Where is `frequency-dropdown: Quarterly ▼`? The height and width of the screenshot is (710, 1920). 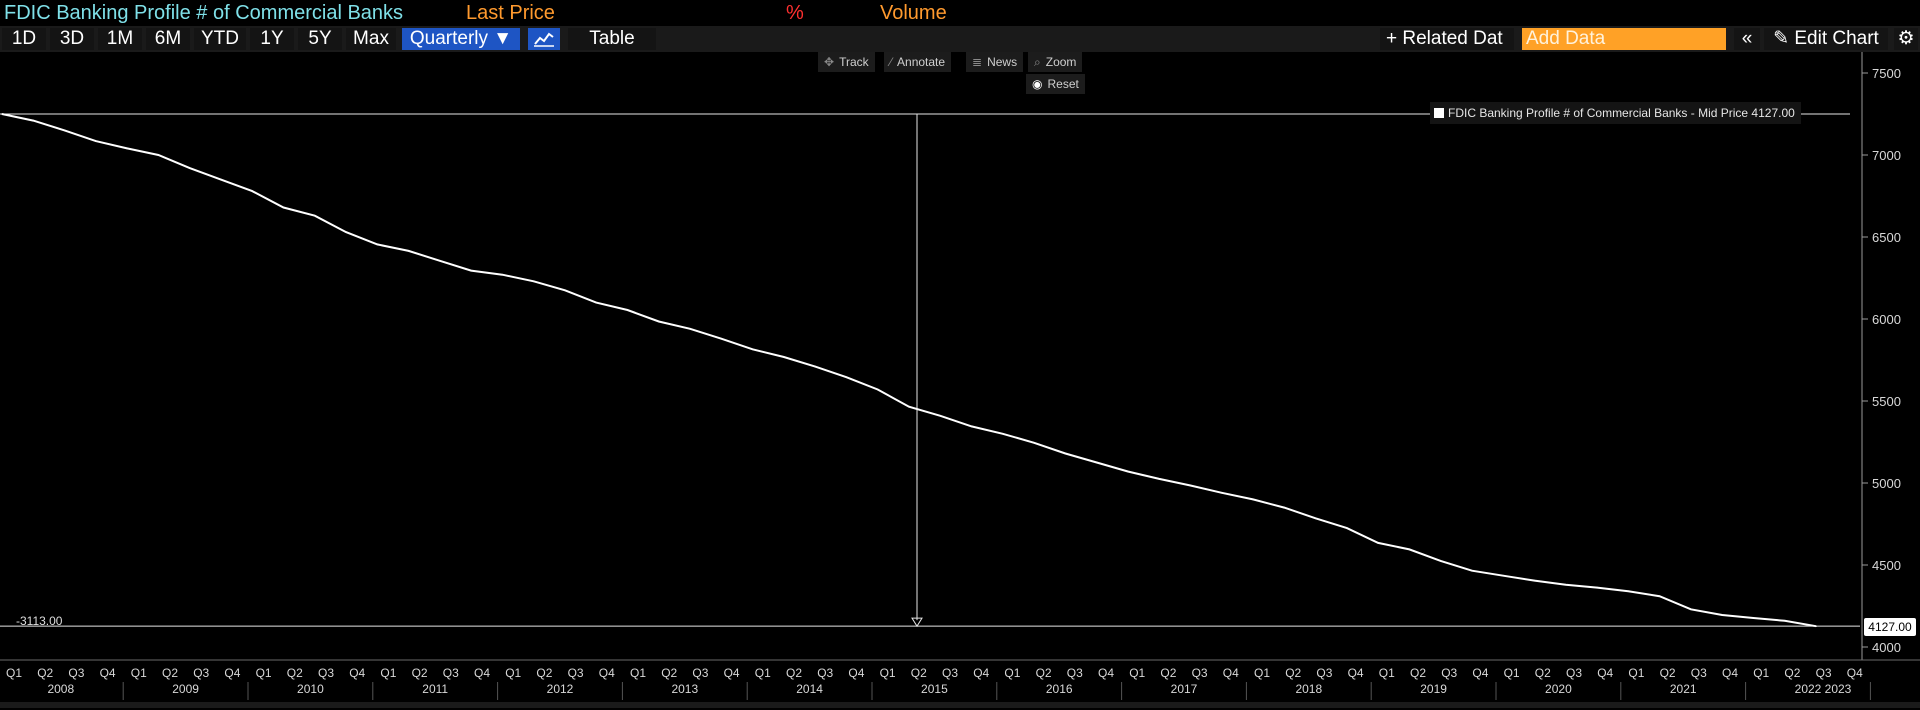 frequency-dropdown: Quarterly ▼ is located at coordinates (461, 39).